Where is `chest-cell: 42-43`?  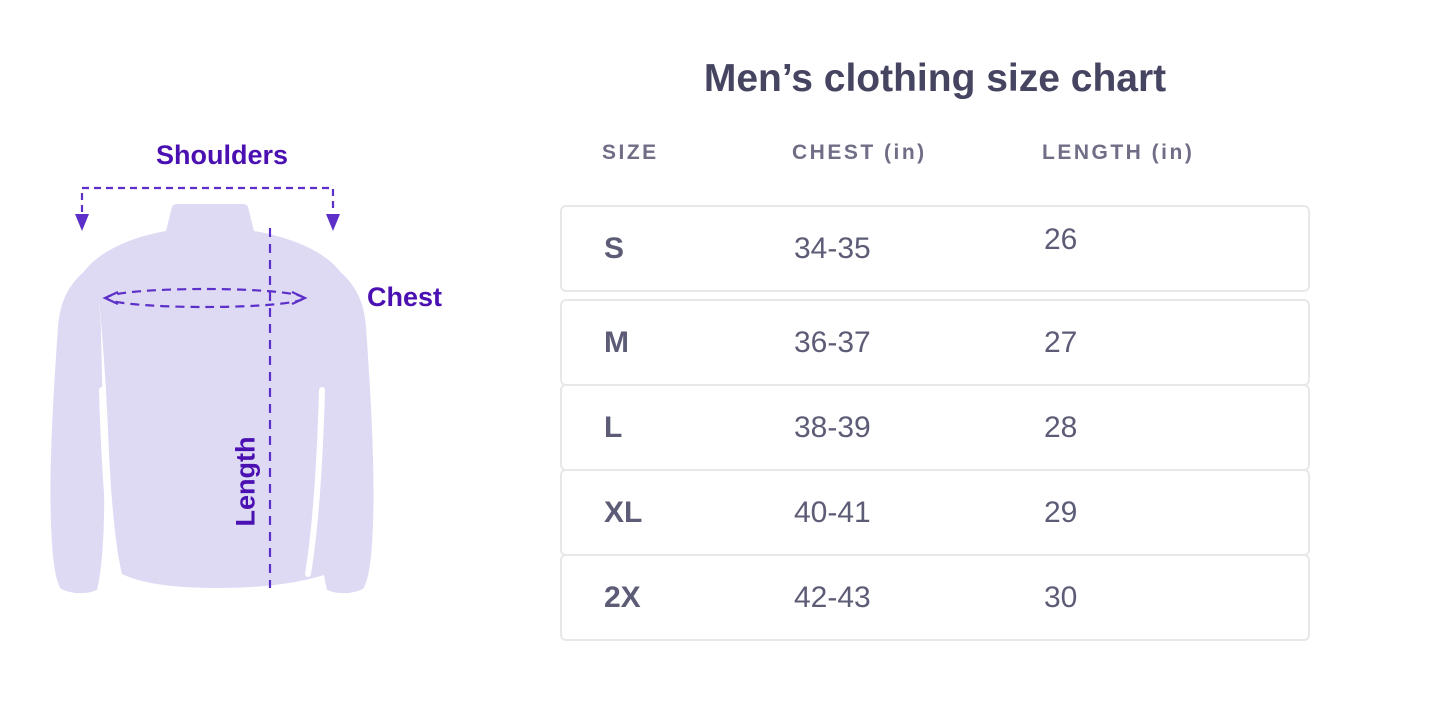
chest-cell: 42-43 is located at coordinates (832, 597).